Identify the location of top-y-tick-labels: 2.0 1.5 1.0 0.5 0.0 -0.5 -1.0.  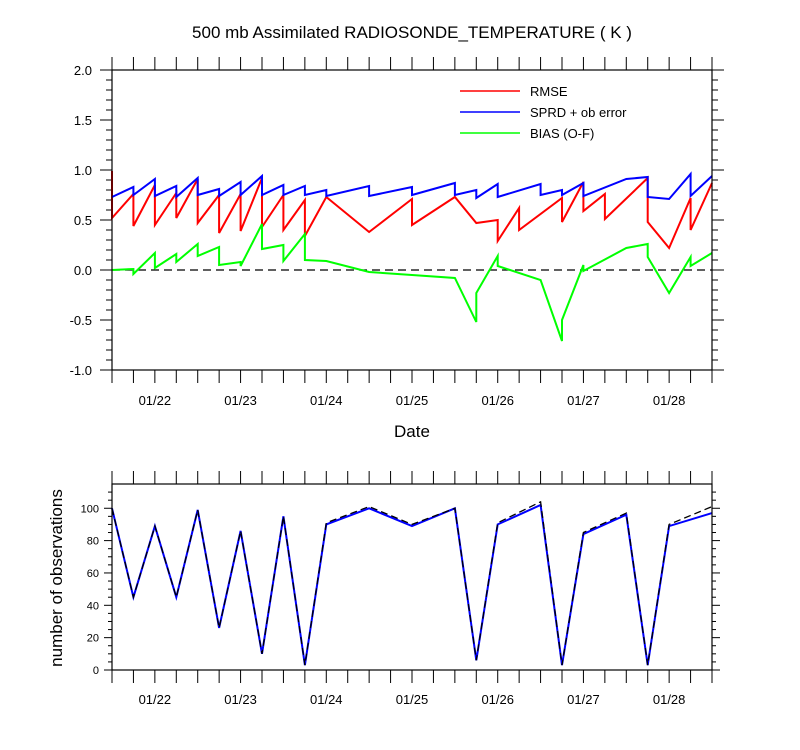
(81, 220).